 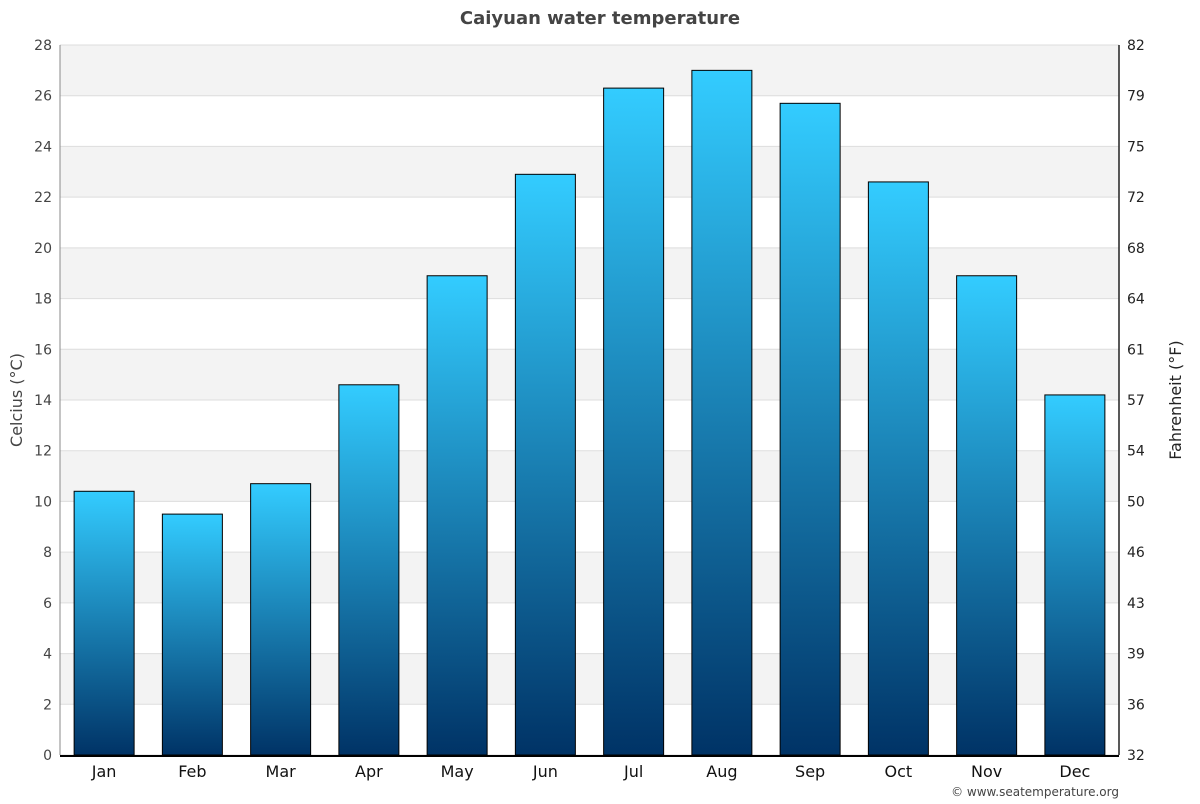 What do you see at coordinates (898, 468) in the screenshot?
I see `bar-oct` at bounding box center [898, 468].